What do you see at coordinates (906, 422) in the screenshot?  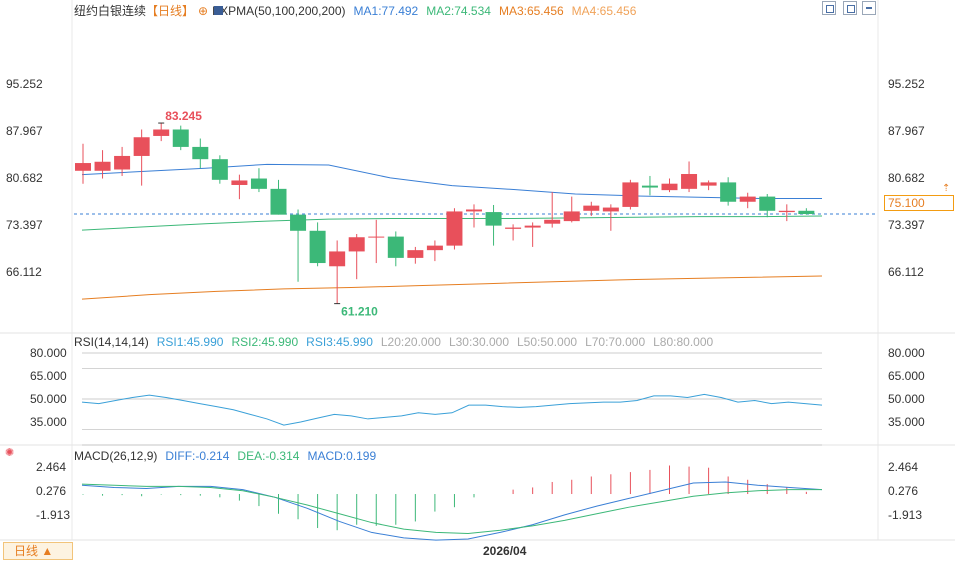 I see `rsi-tick-right: 35.000` at bounding box center [906, 422].